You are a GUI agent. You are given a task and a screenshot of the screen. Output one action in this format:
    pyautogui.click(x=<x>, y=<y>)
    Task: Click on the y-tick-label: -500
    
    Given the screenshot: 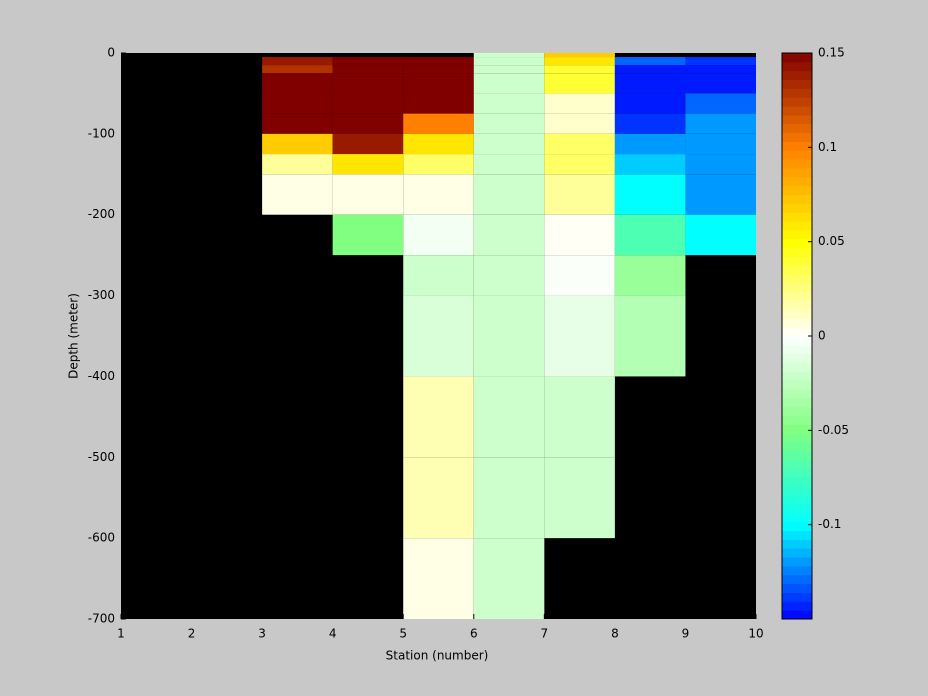 What is the action you would take?
    pyautogui.click(x=101, y=457)
    